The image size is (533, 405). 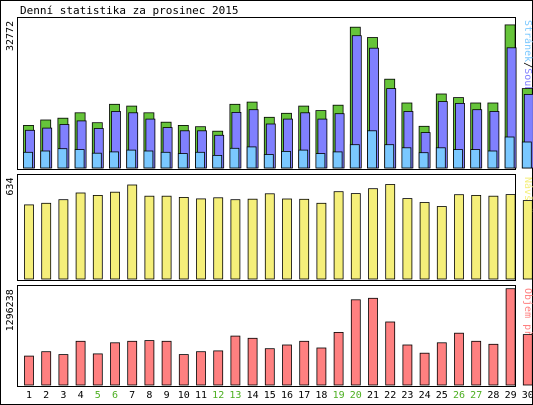 I want to click on bar-requests-Stránek-21, so click(x=372, y=149).